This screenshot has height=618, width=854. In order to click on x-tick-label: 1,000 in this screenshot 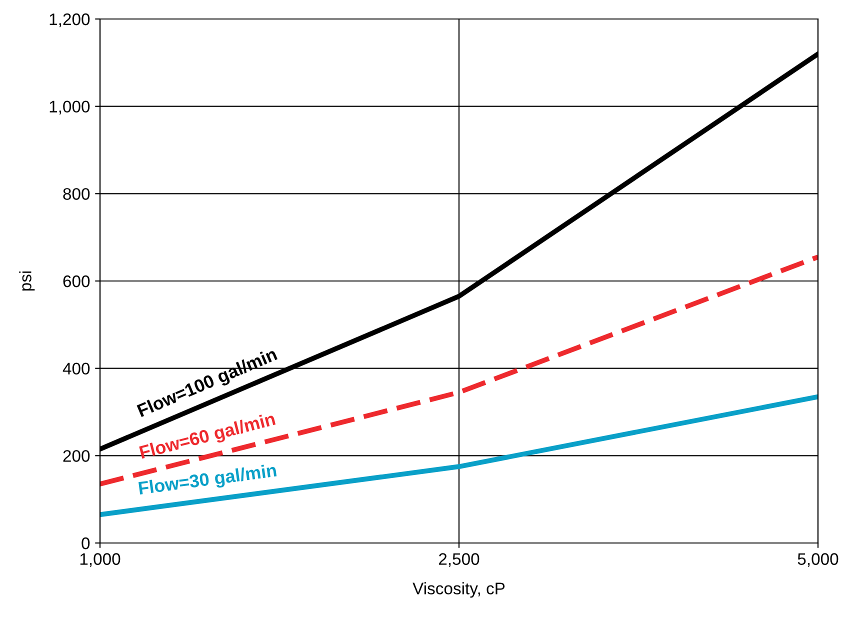, I will do `click(100, 560)`.